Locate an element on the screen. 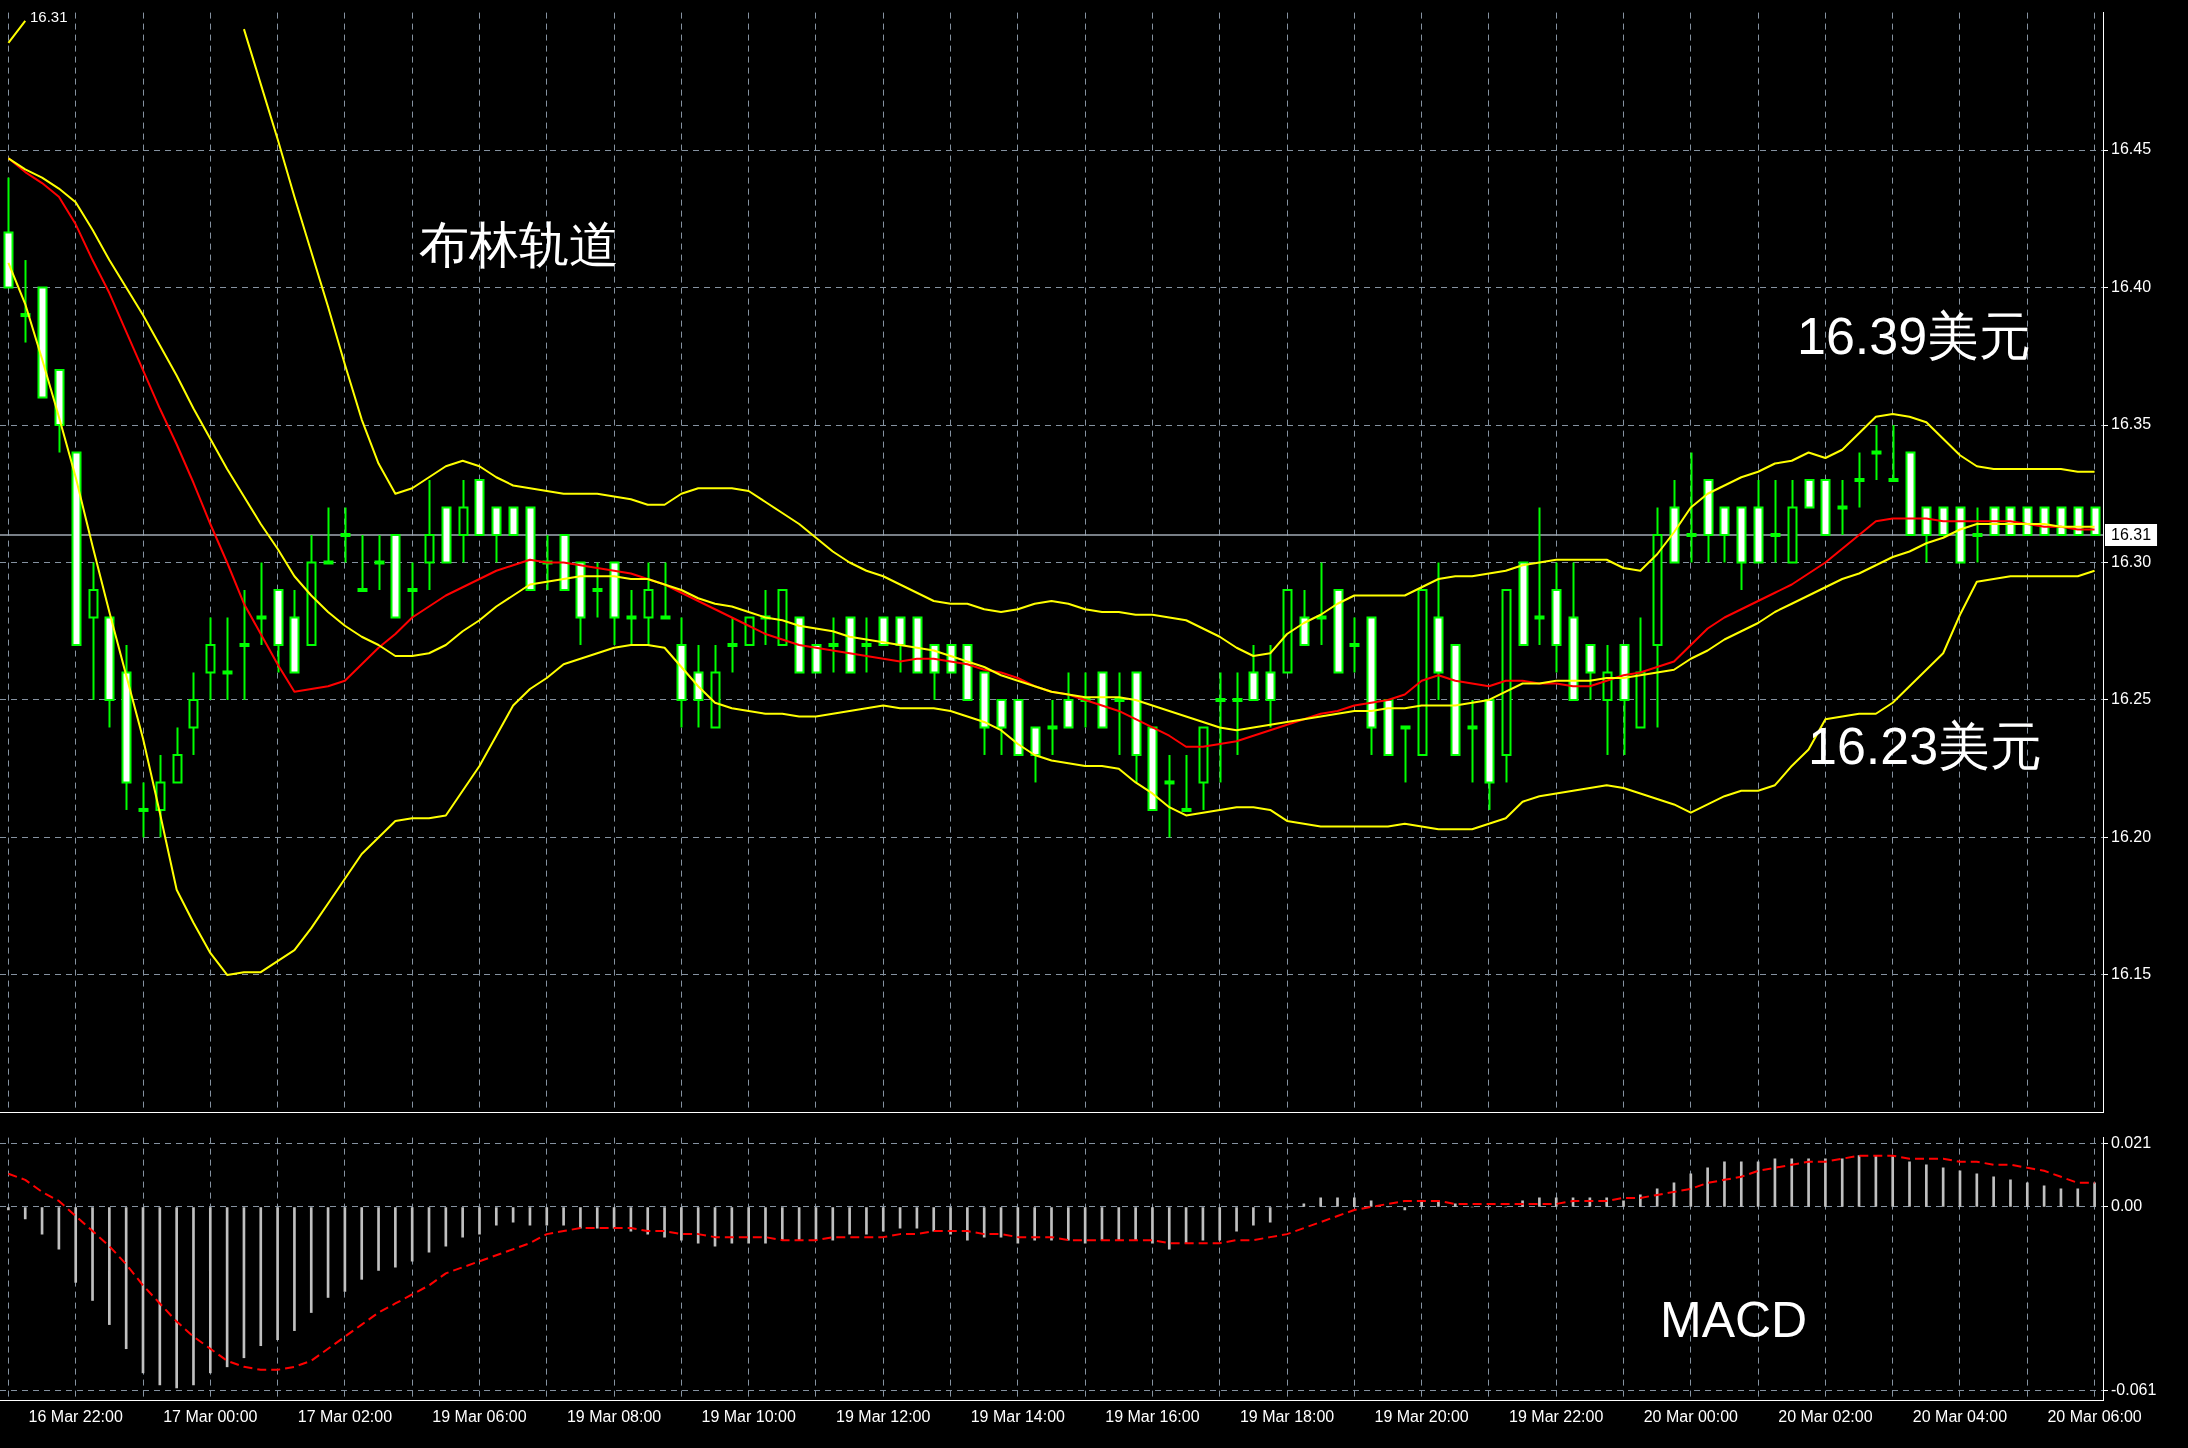 Image resolution: width=2188 pixels, height=1448 pixels. x-tick-label: 19 Mar 14:00 is located at coordinates (1018, 1417).